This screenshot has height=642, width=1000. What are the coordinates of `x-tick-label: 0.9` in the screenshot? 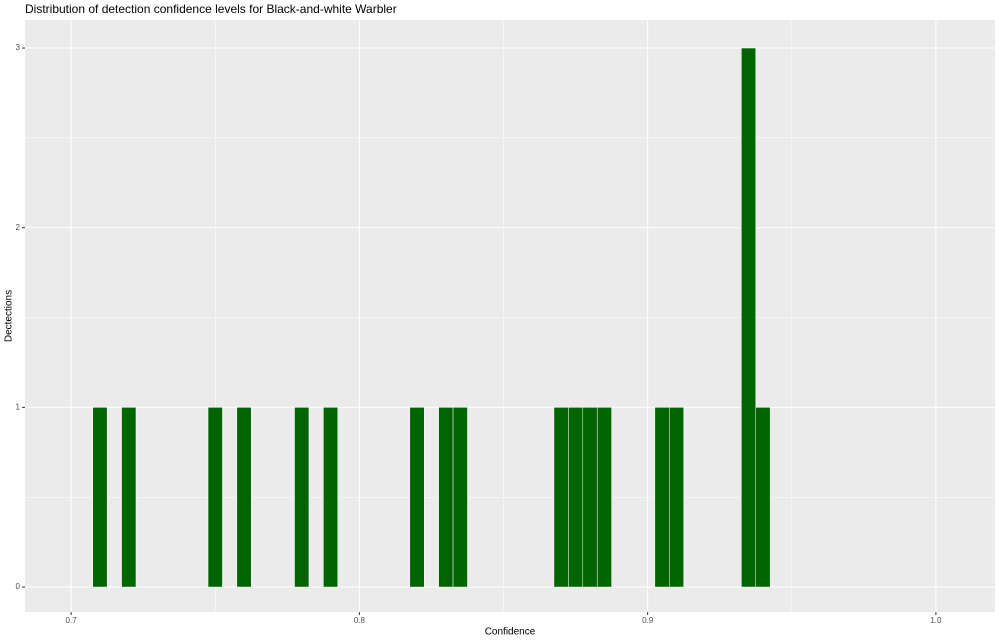 It's located at (648, 620).